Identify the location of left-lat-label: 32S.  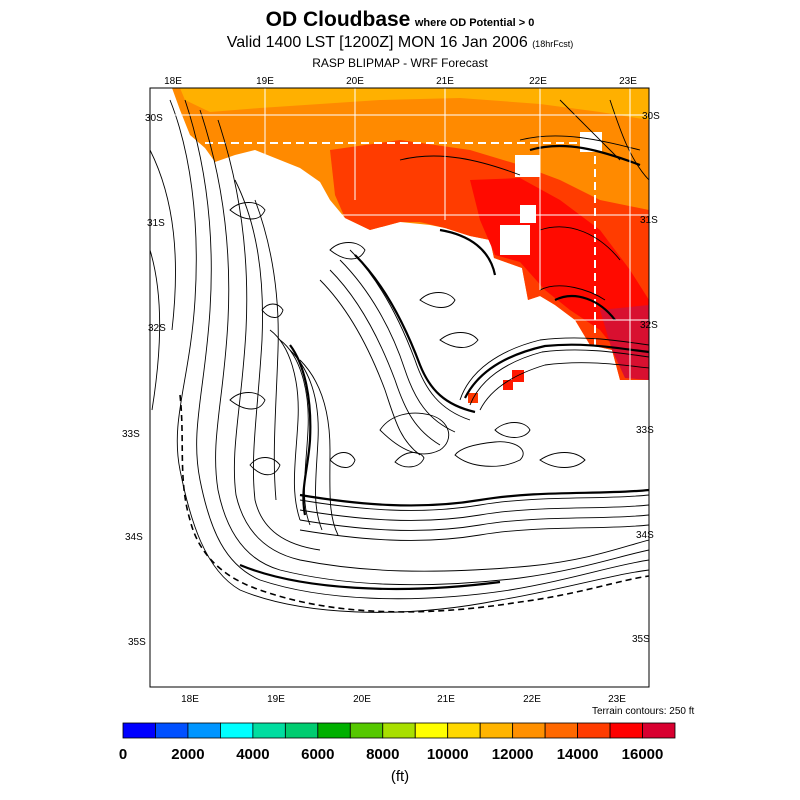
(157, 328).